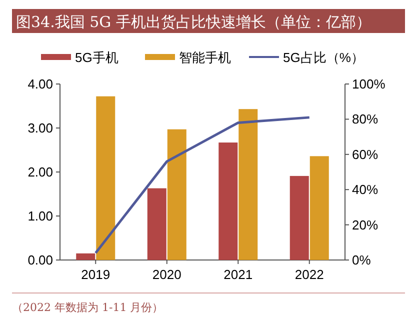 The image size is (417, 324). Describe the element at coordinates (309, 274) in the screenshot. I see `x-tick-label: 2022` at that location.